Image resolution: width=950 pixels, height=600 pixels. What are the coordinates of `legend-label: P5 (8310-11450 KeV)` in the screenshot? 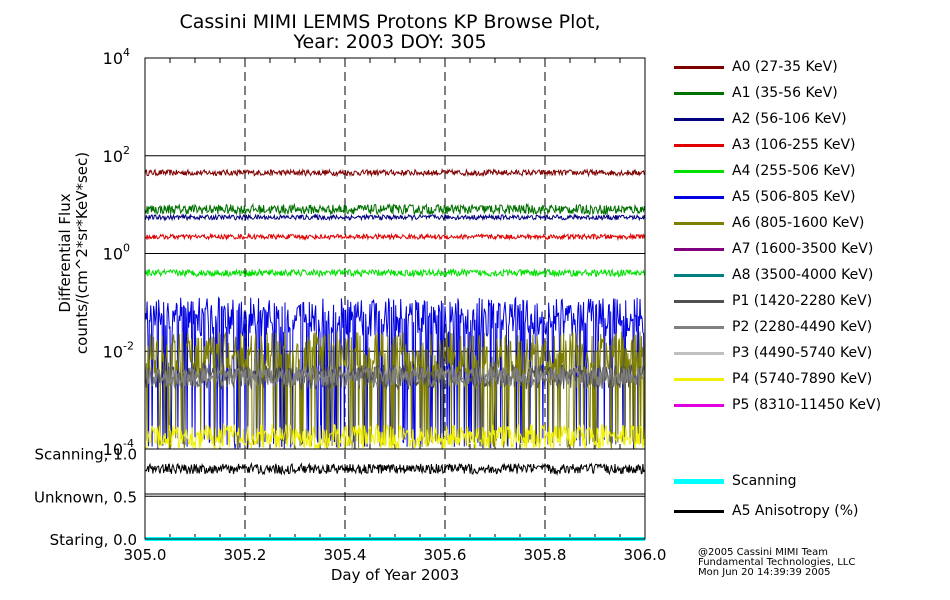 It's located at (807, 405).